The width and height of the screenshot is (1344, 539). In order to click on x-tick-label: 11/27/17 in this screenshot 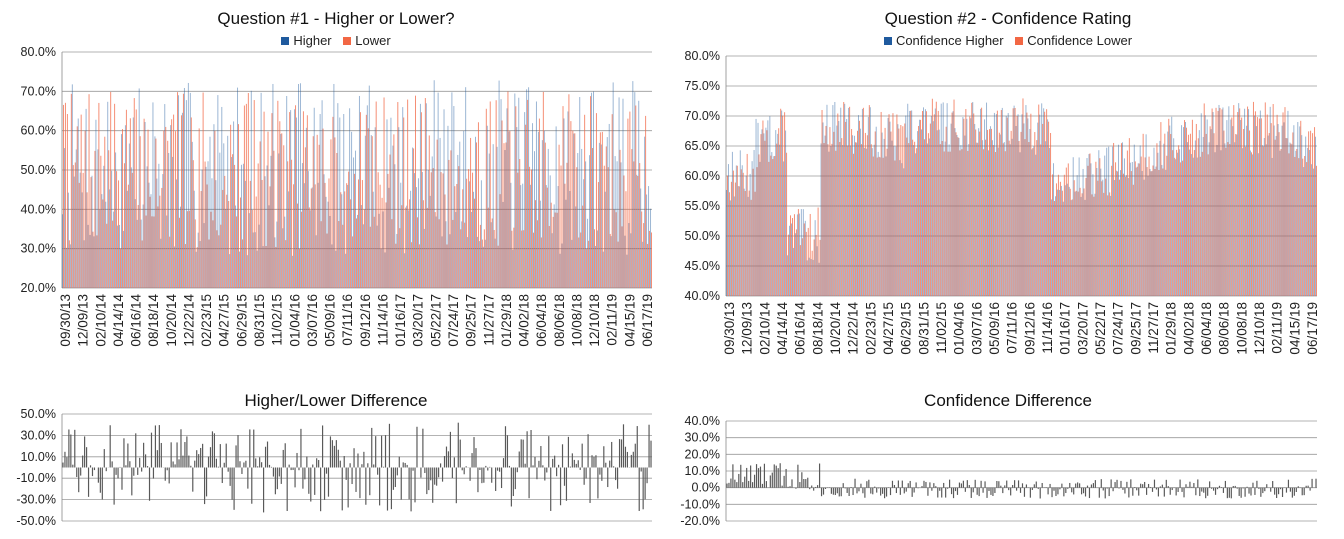, I will do `click(488, 320)`.